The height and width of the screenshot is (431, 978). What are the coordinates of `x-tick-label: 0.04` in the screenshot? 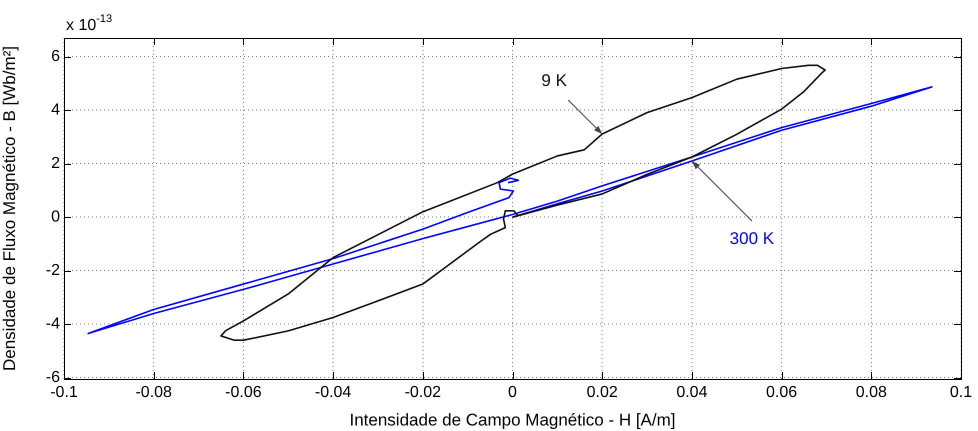 It's located at (692, 393).